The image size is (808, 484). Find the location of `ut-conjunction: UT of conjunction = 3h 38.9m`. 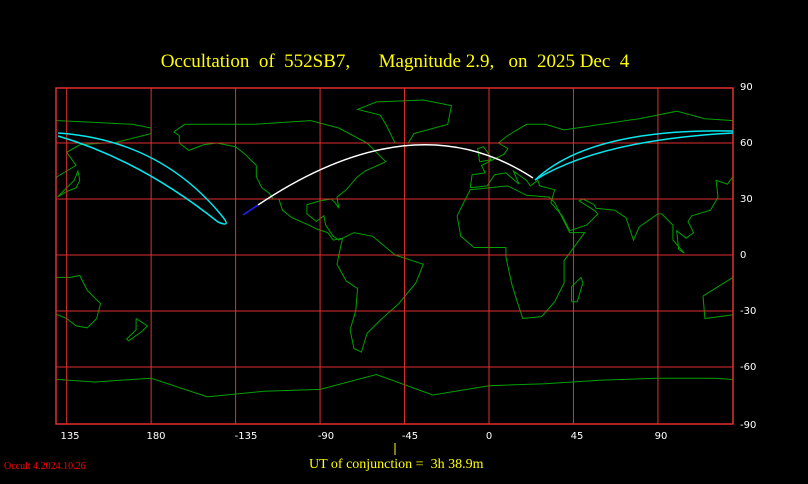

ut-conjunction: UT of conjunction = 3h 38.9m is located at coordinates (396, 464).